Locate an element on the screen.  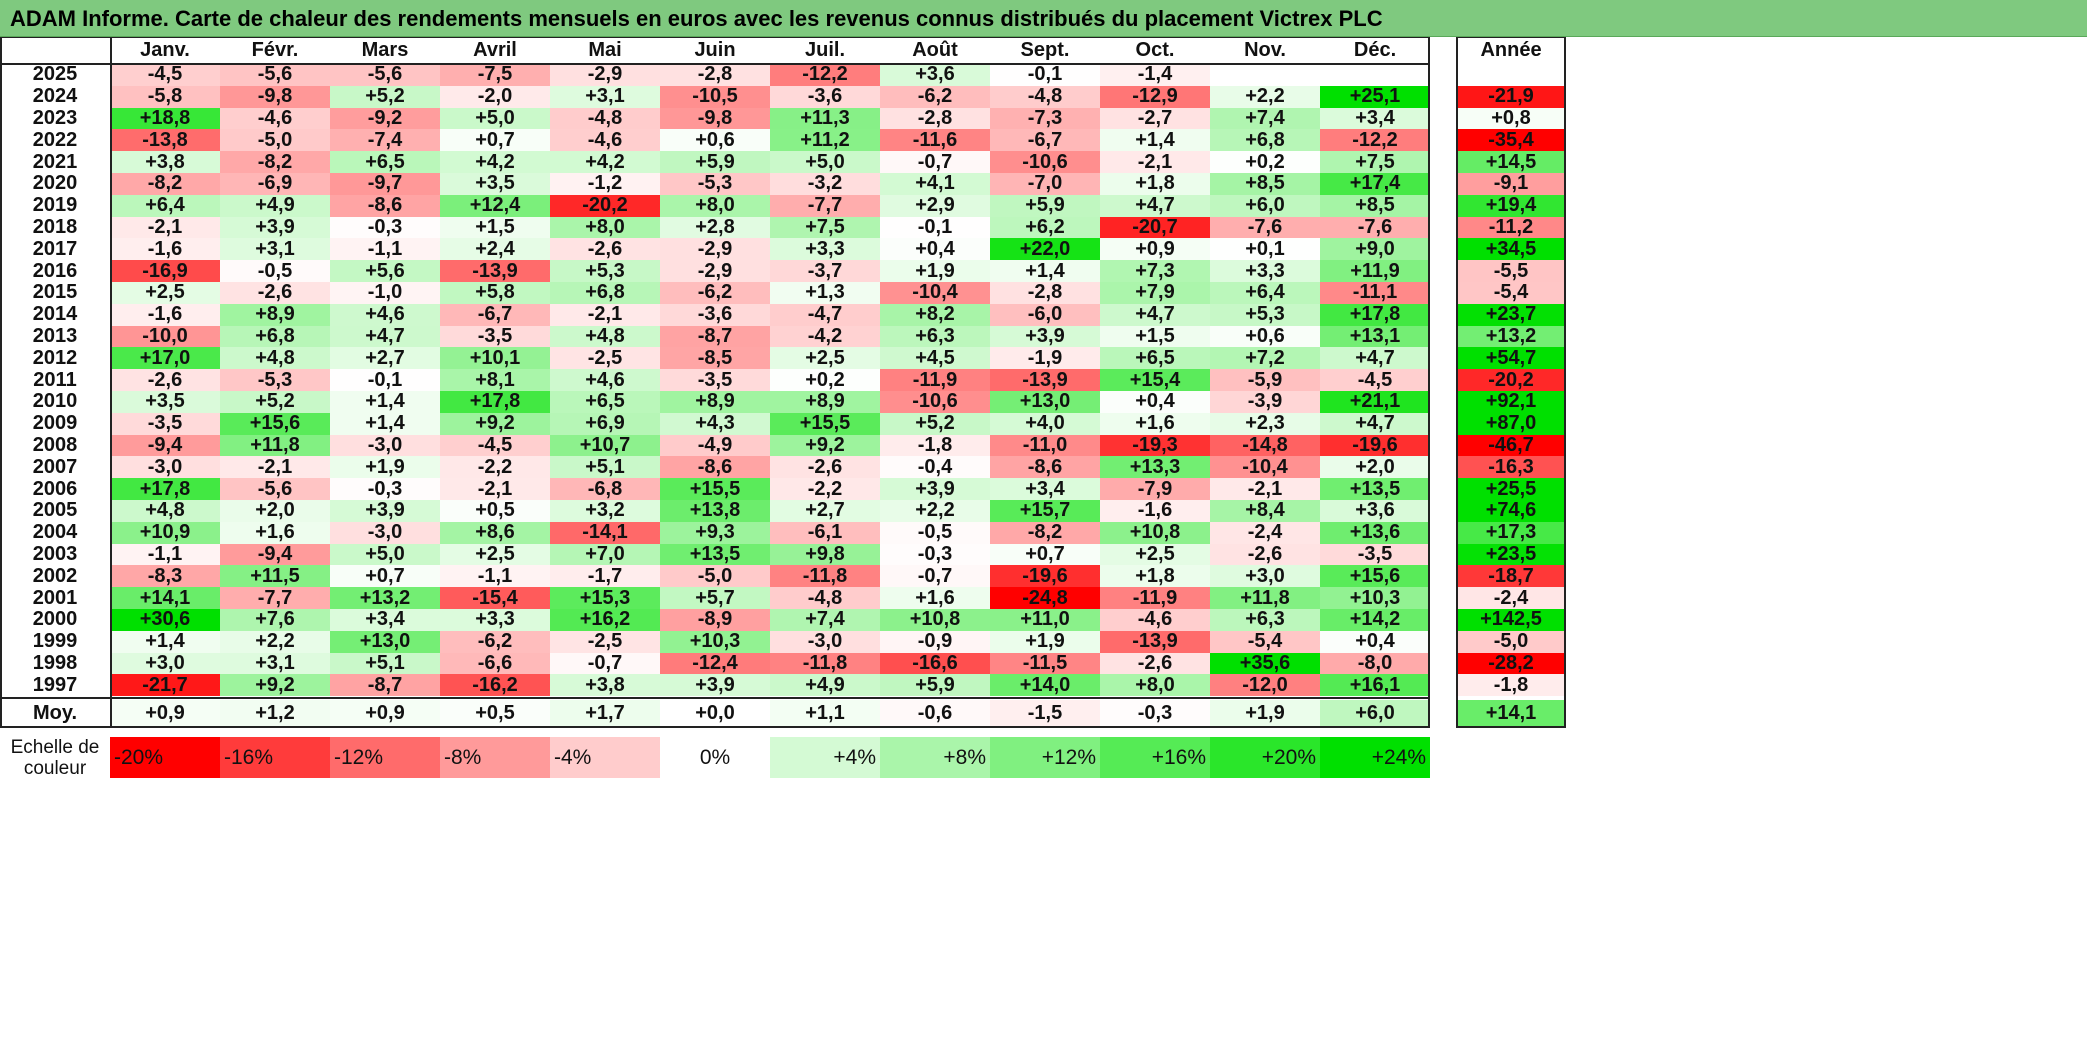
annual-cell: -21,9 is located at coordinates (1511, 96).